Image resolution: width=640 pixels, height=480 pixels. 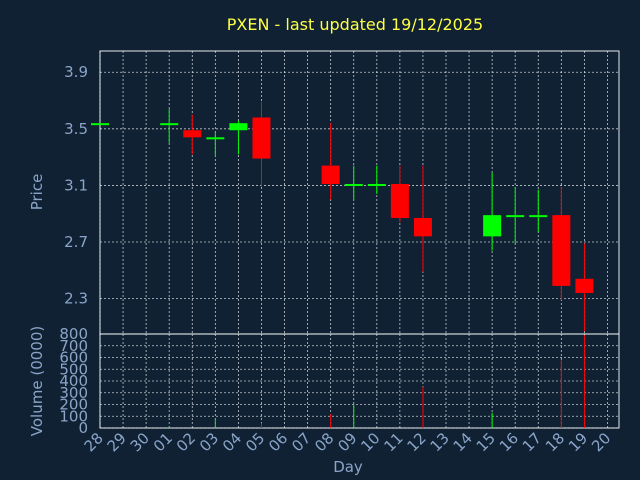 I want to click on price-tick-label: 3.5, so click(x=76, y=129).